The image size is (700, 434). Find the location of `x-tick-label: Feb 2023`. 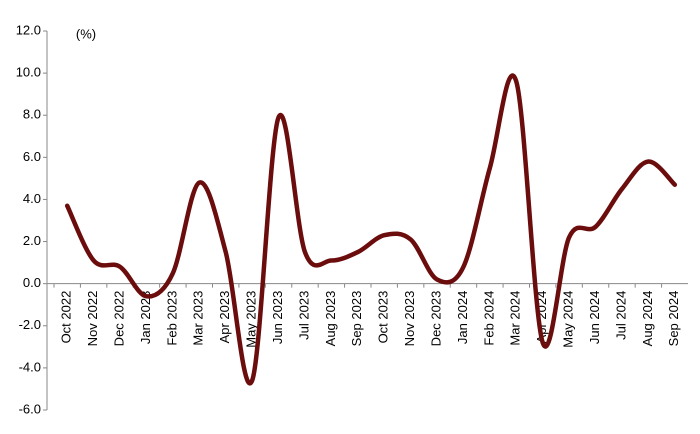

x-tick-label: Feb 2023 is located at coordinates (171, 318).